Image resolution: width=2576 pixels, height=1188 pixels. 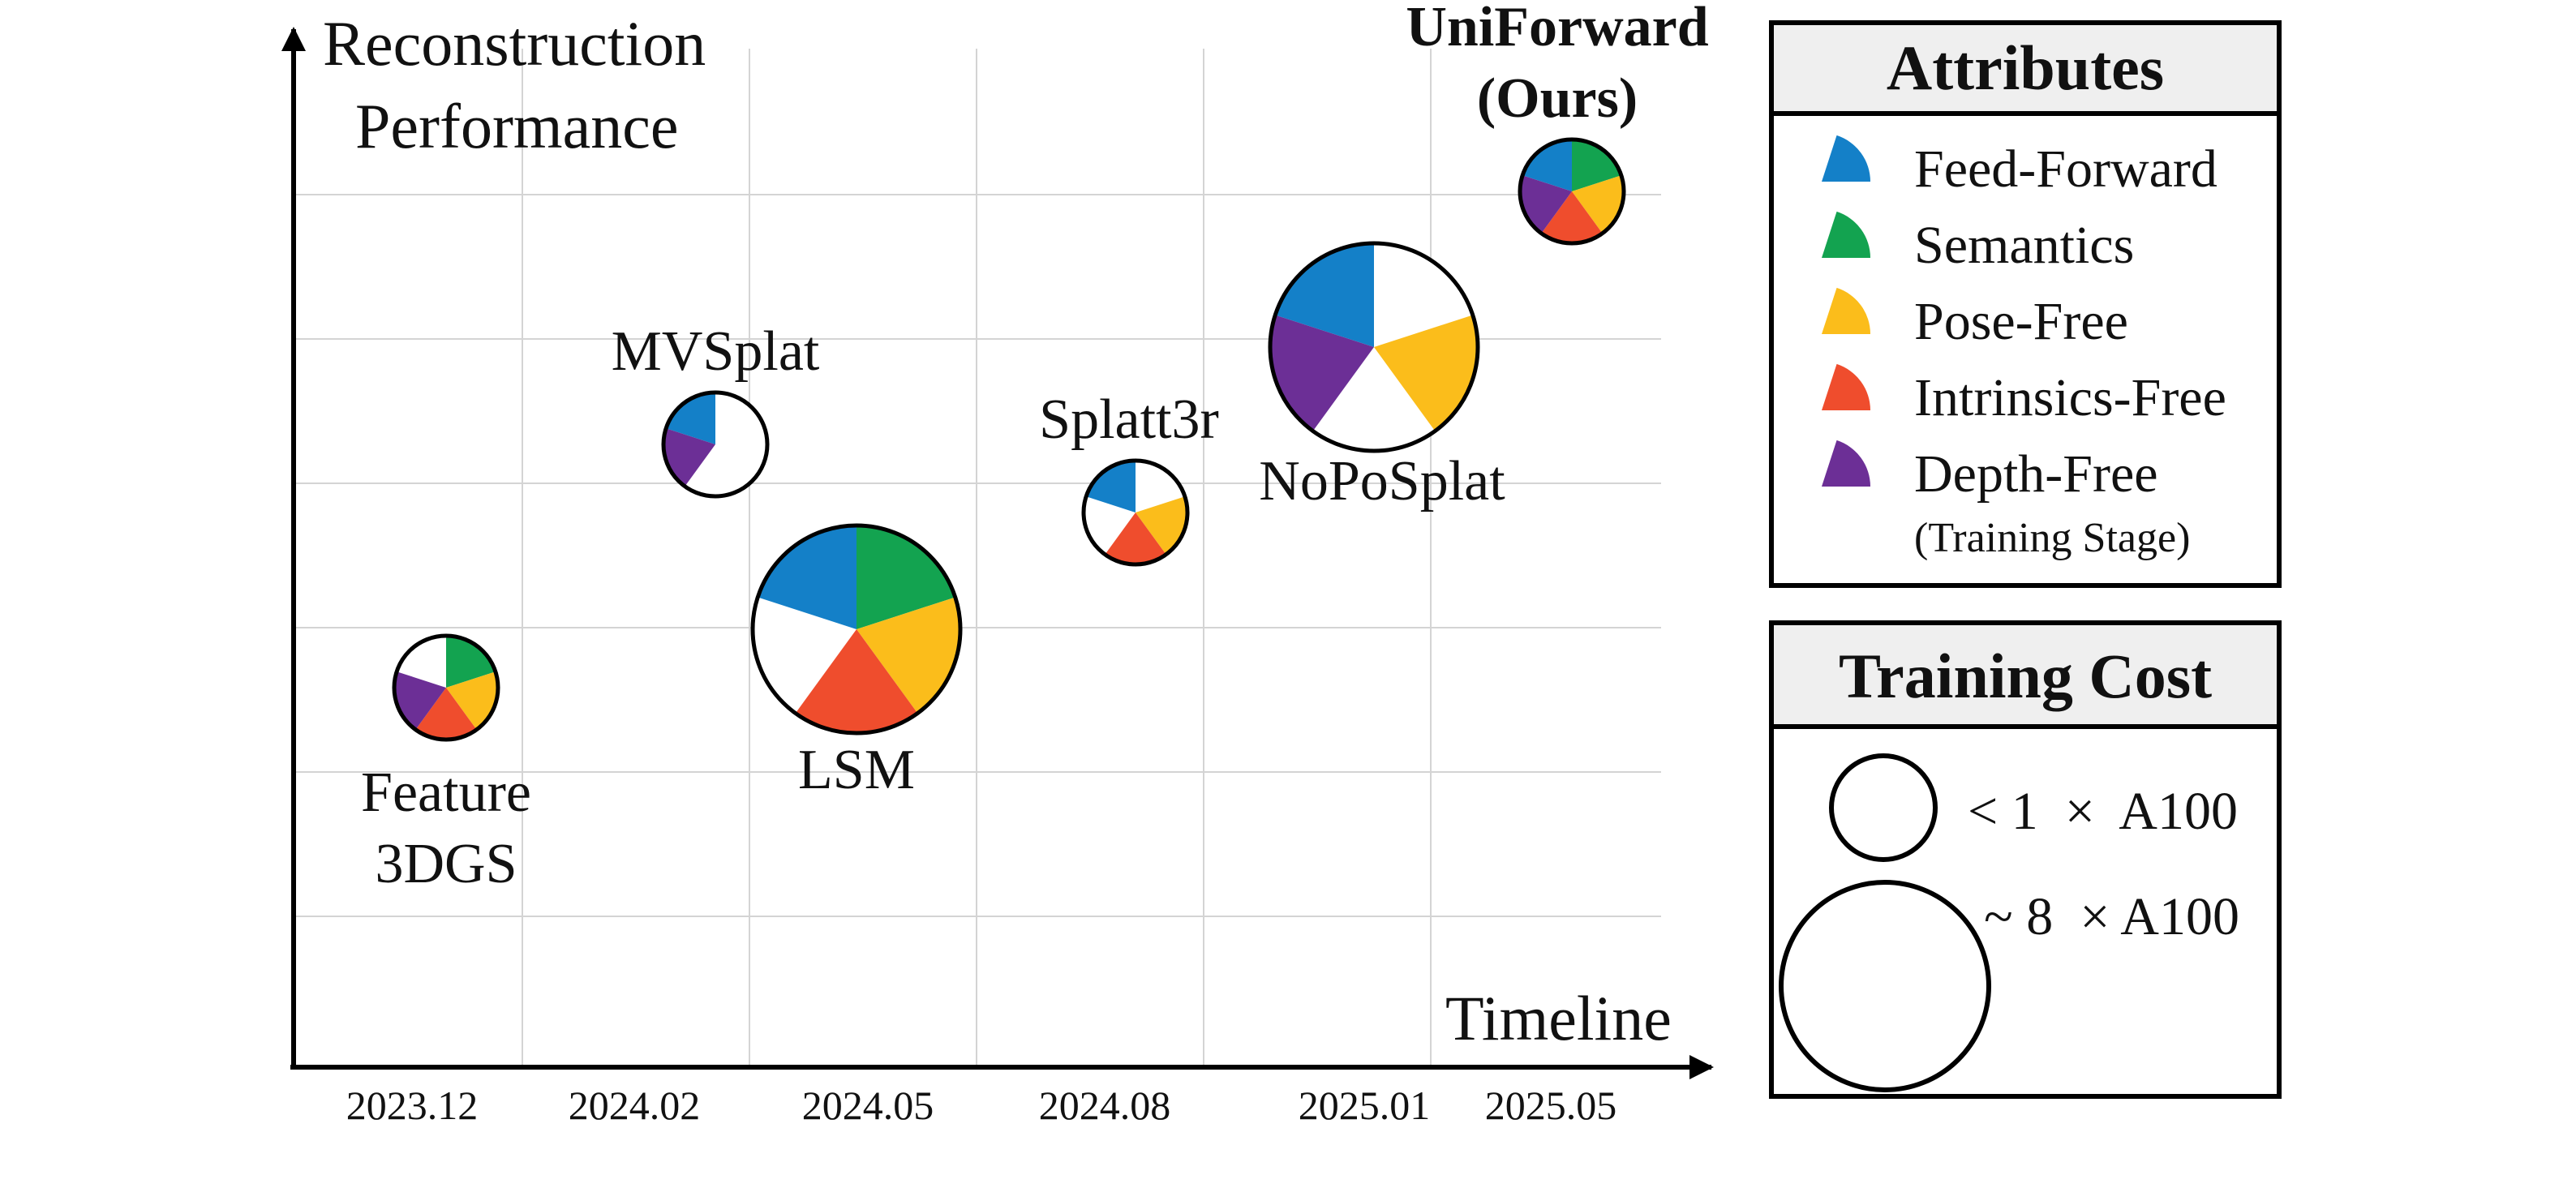 What do you see at coordinates (856, 770) in the screenshot?
I see `point-label: LSM` at bounding box center [856, 770].